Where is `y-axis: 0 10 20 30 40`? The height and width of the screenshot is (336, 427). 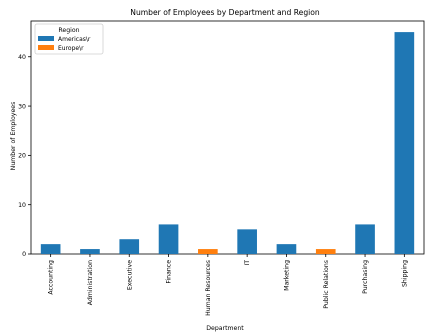 y-axis: 0 10 20 30 40 is located at coordinates (24, 156).